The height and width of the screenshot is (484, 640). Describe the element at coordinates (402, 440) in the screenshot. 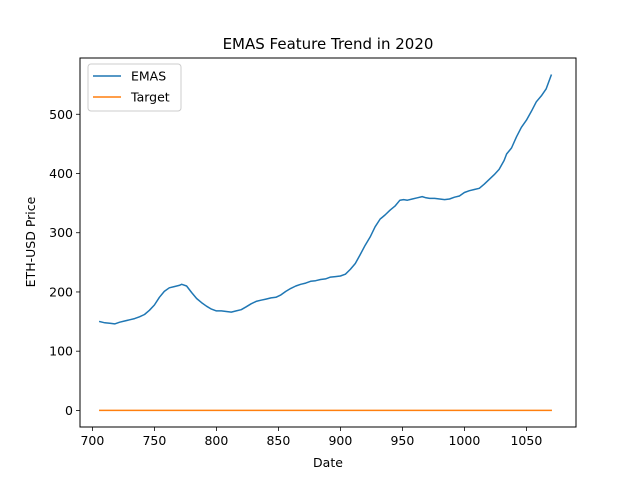

I see `x-tick-label: 950` at that location.